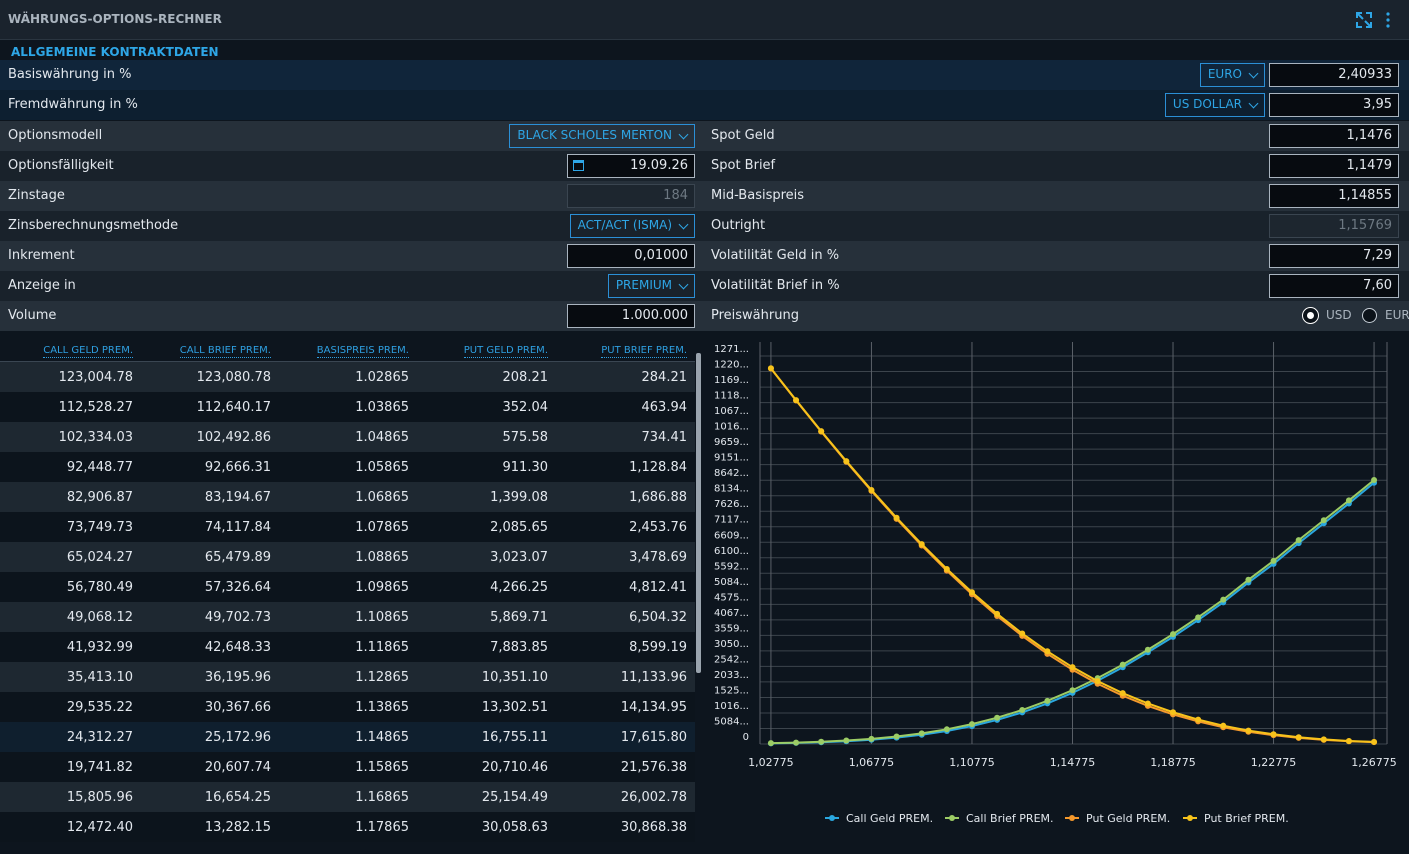 Image resolution: width=1409 pixels, height=854 pixels. Describe the element at coordinates (95, 377) in the screenshot. I see `cell: 123,004.78` at that location.